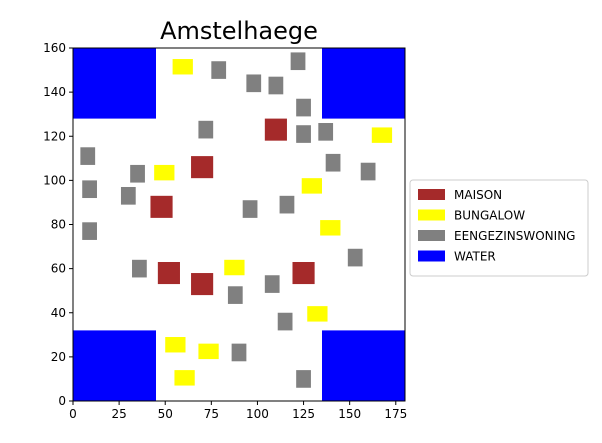 The image size is (602, 443). Describe the element at coordinates (54, 136) in the screenshot. I see `y-tick-label-120: 120` at that location.